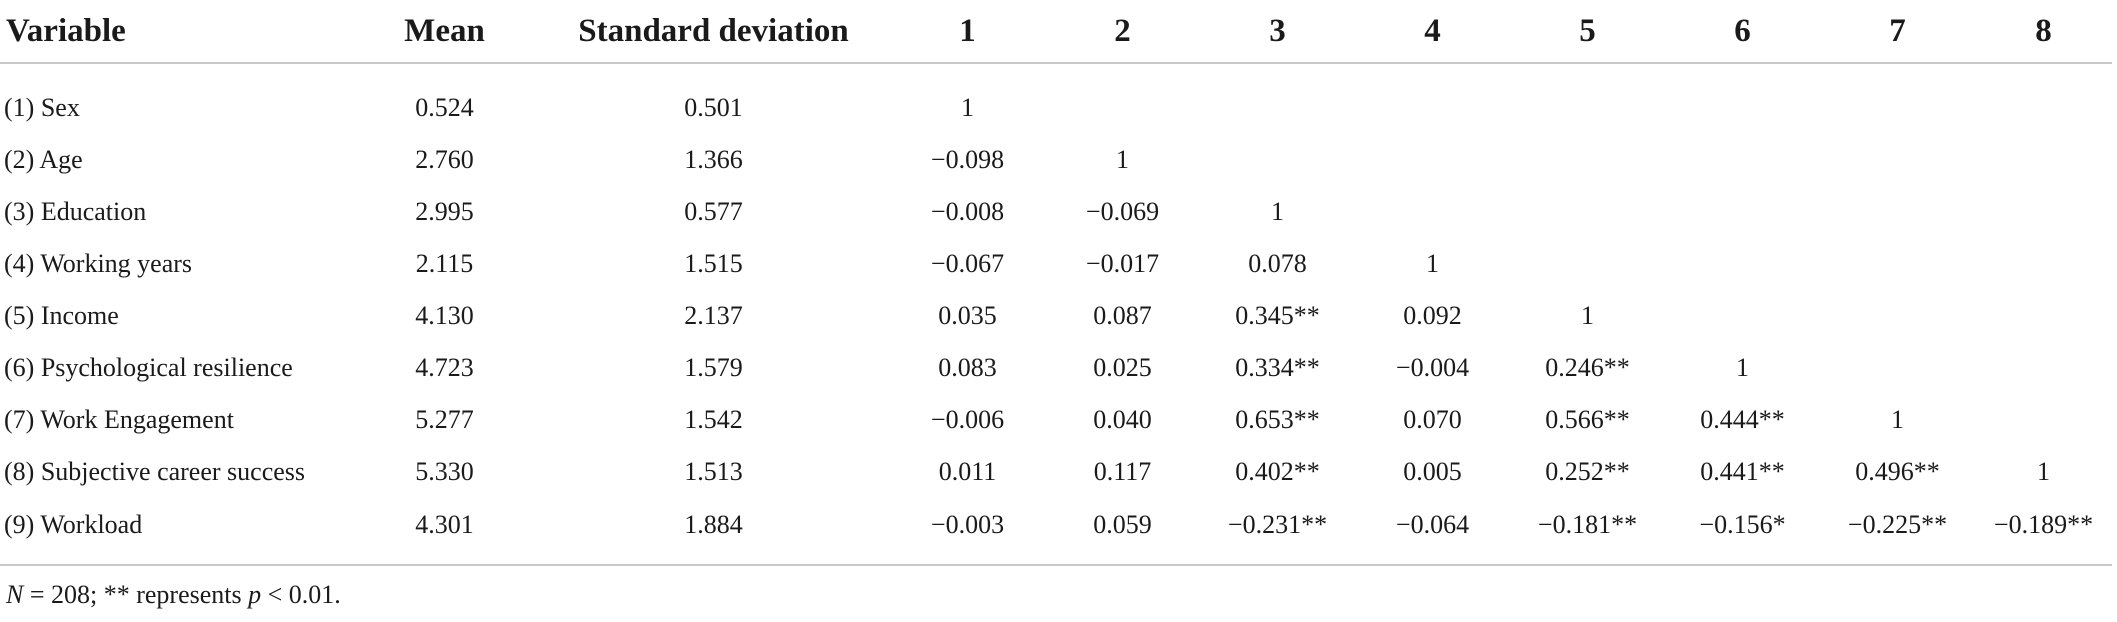  What do you see at coordinates (1122, 471) in the screenshot?
I see `table-cell: 0.117` at bounding box center [1122, 471].